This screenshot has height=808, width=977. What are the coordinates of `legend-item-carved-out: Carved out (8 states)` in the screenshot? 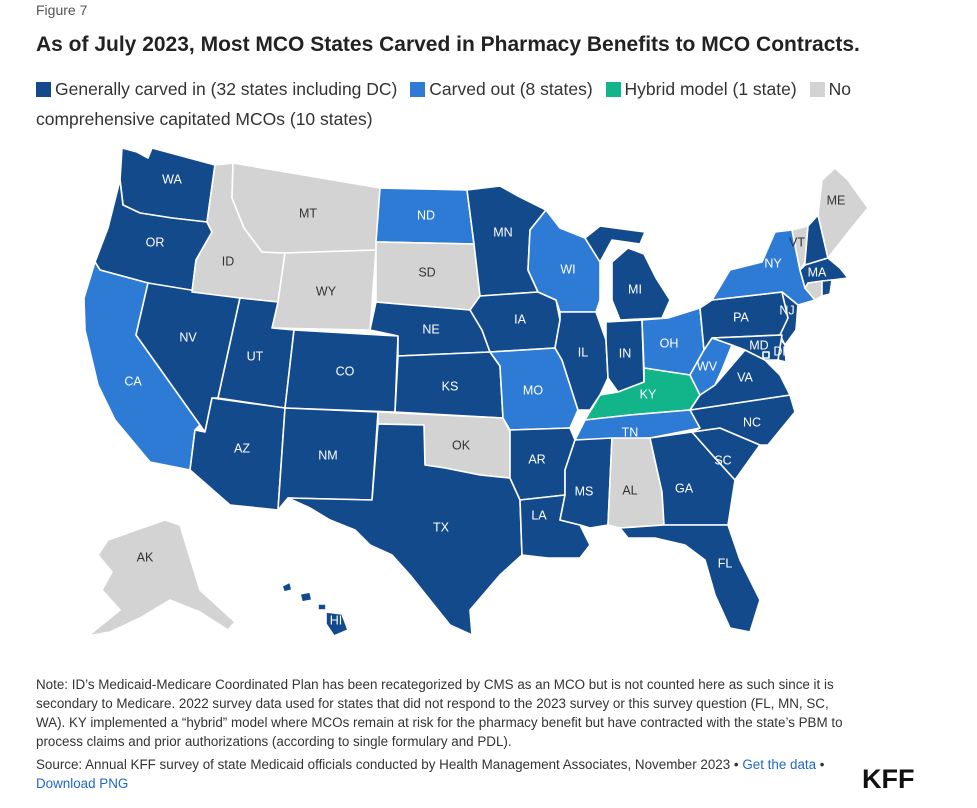 It's located at (501, 89).